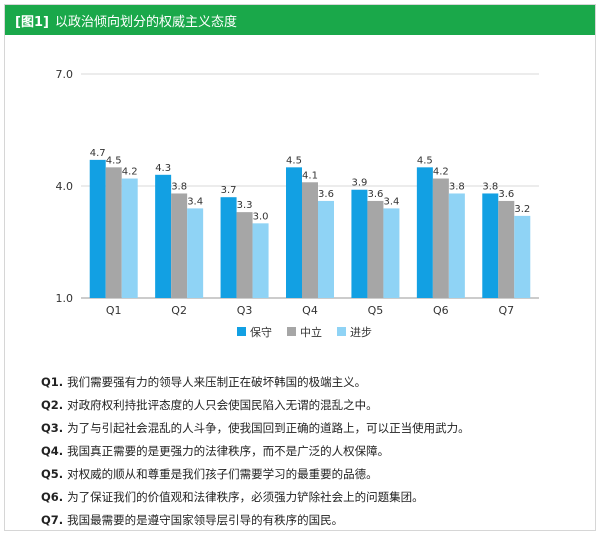 The width and height of the screenshot is (600, 535). Describe the element at coordinates (311, 332) in the screenshot. I see `legend-label: 中立` at that location.